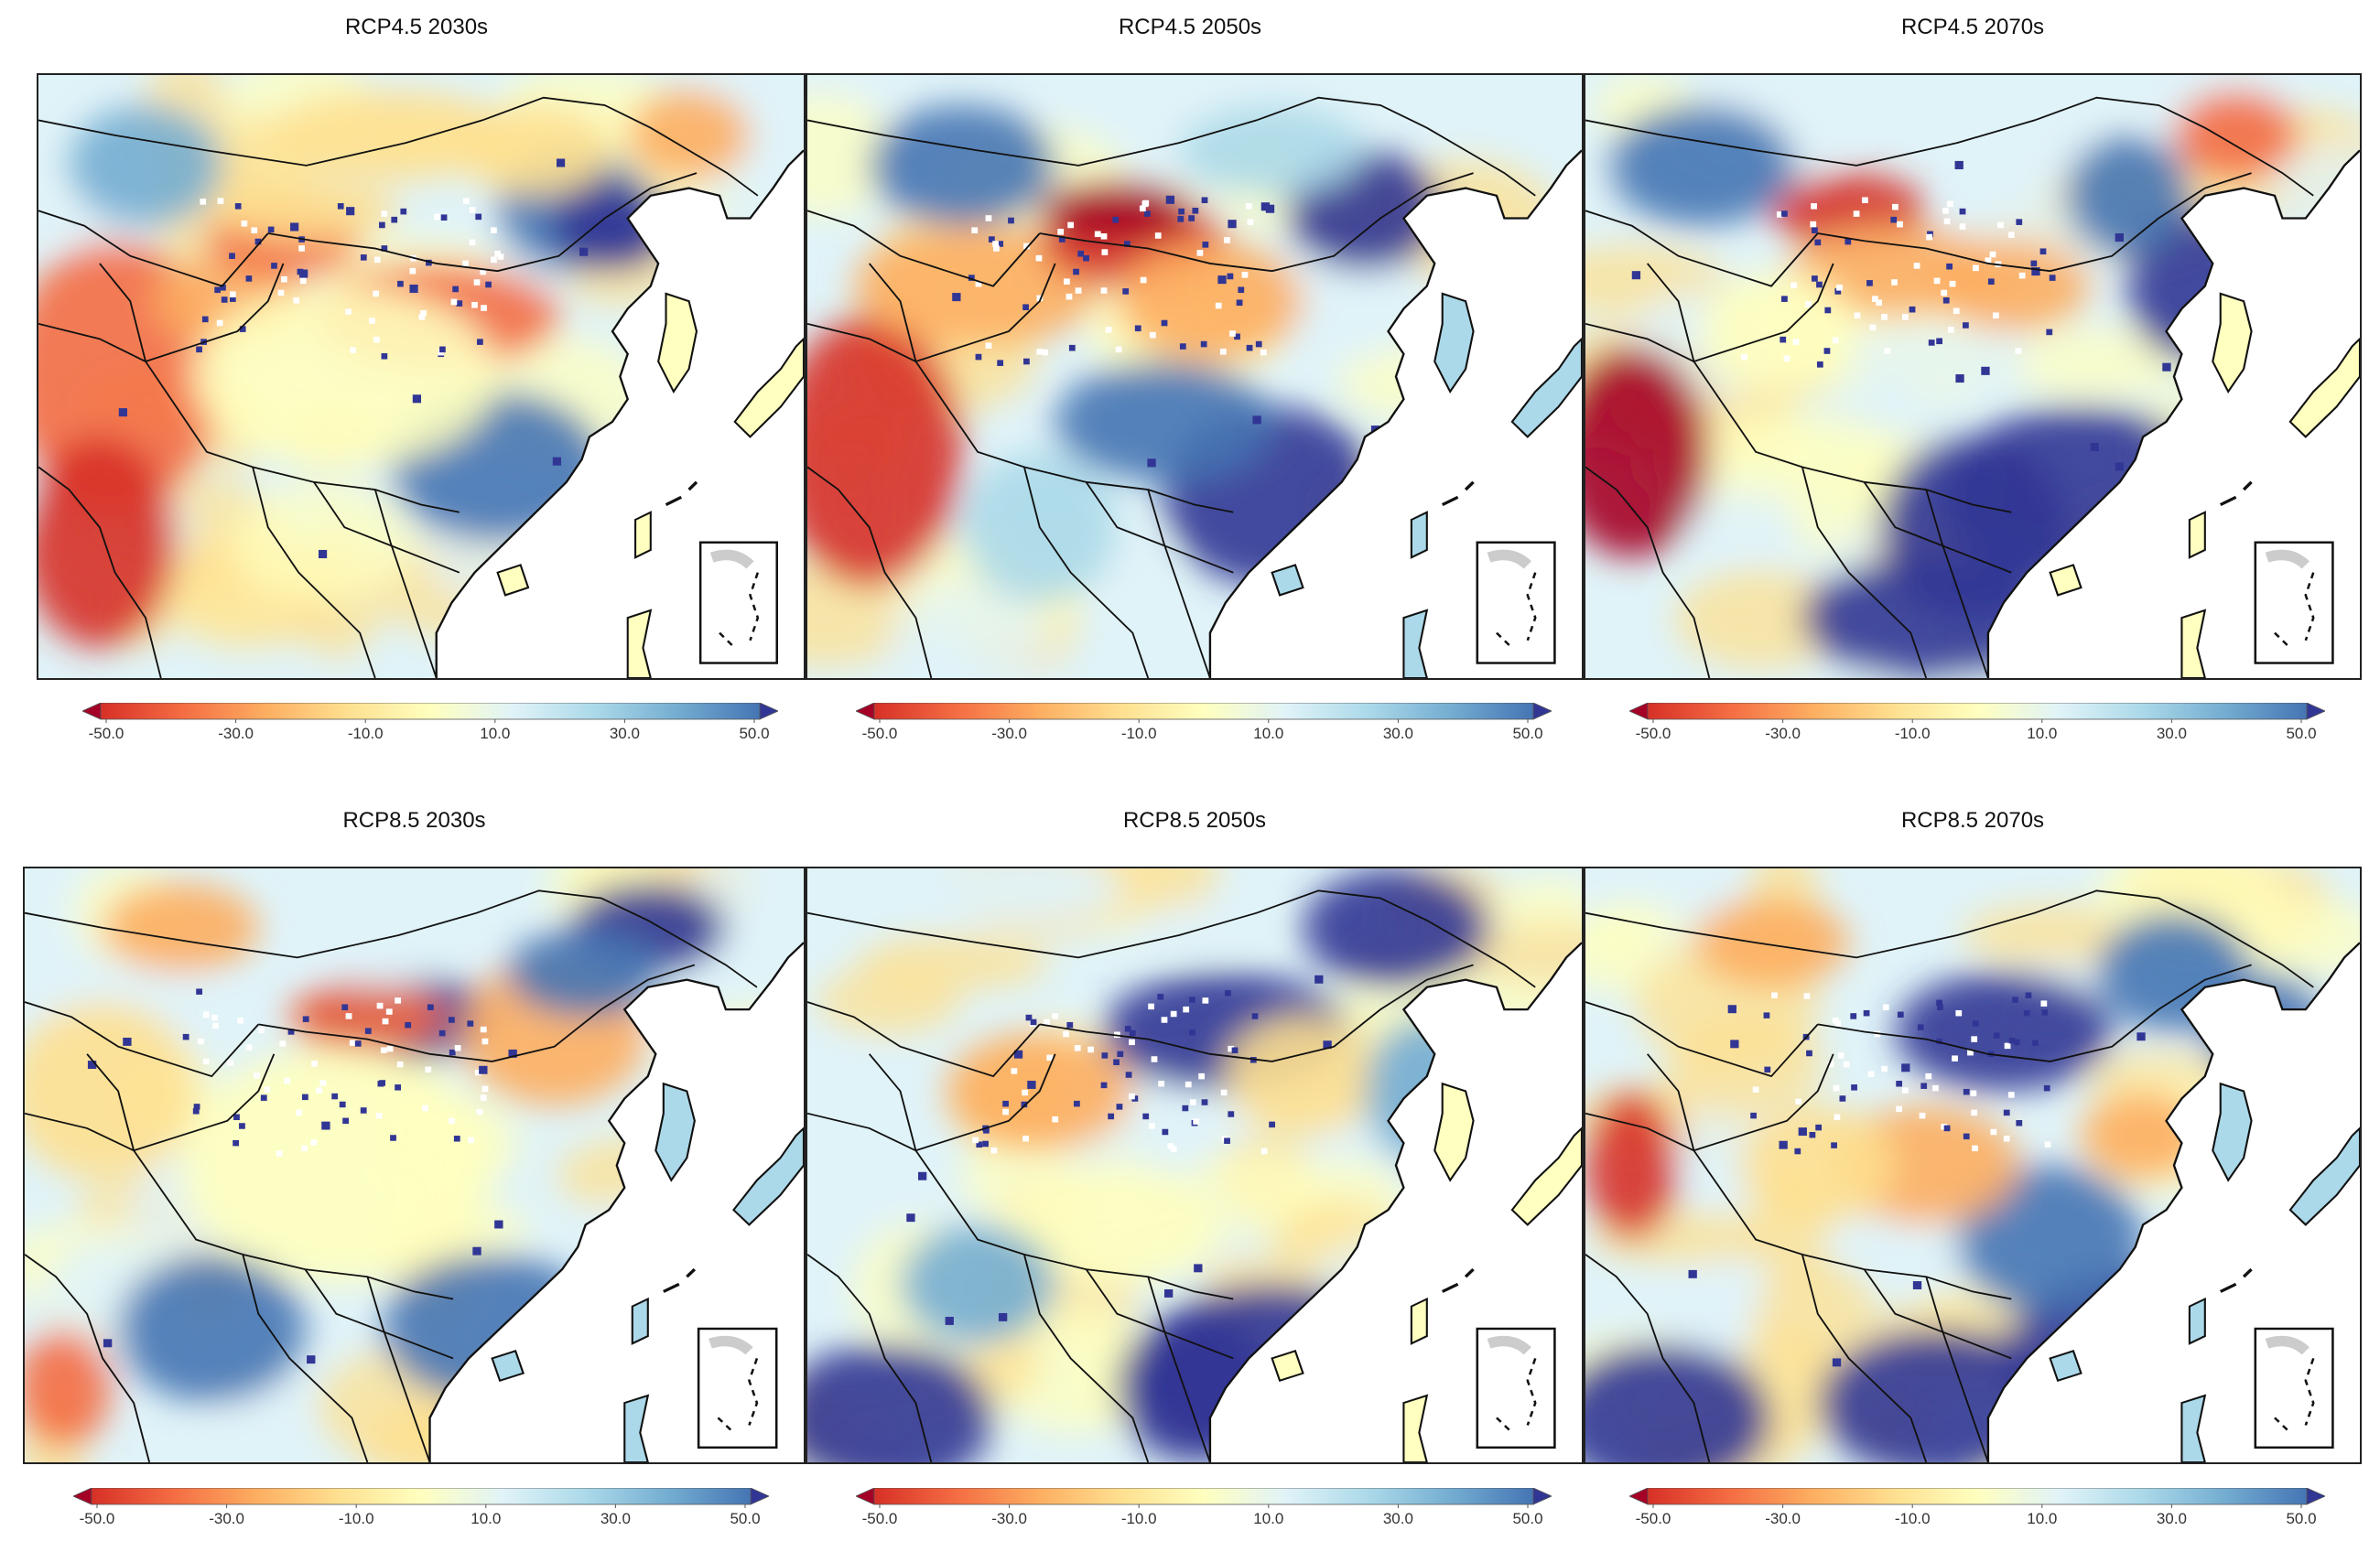  Describe the element at coordinates (1972, 27) in the screenshot. I see `panel-title: RCP4.5 2070s` at that location.